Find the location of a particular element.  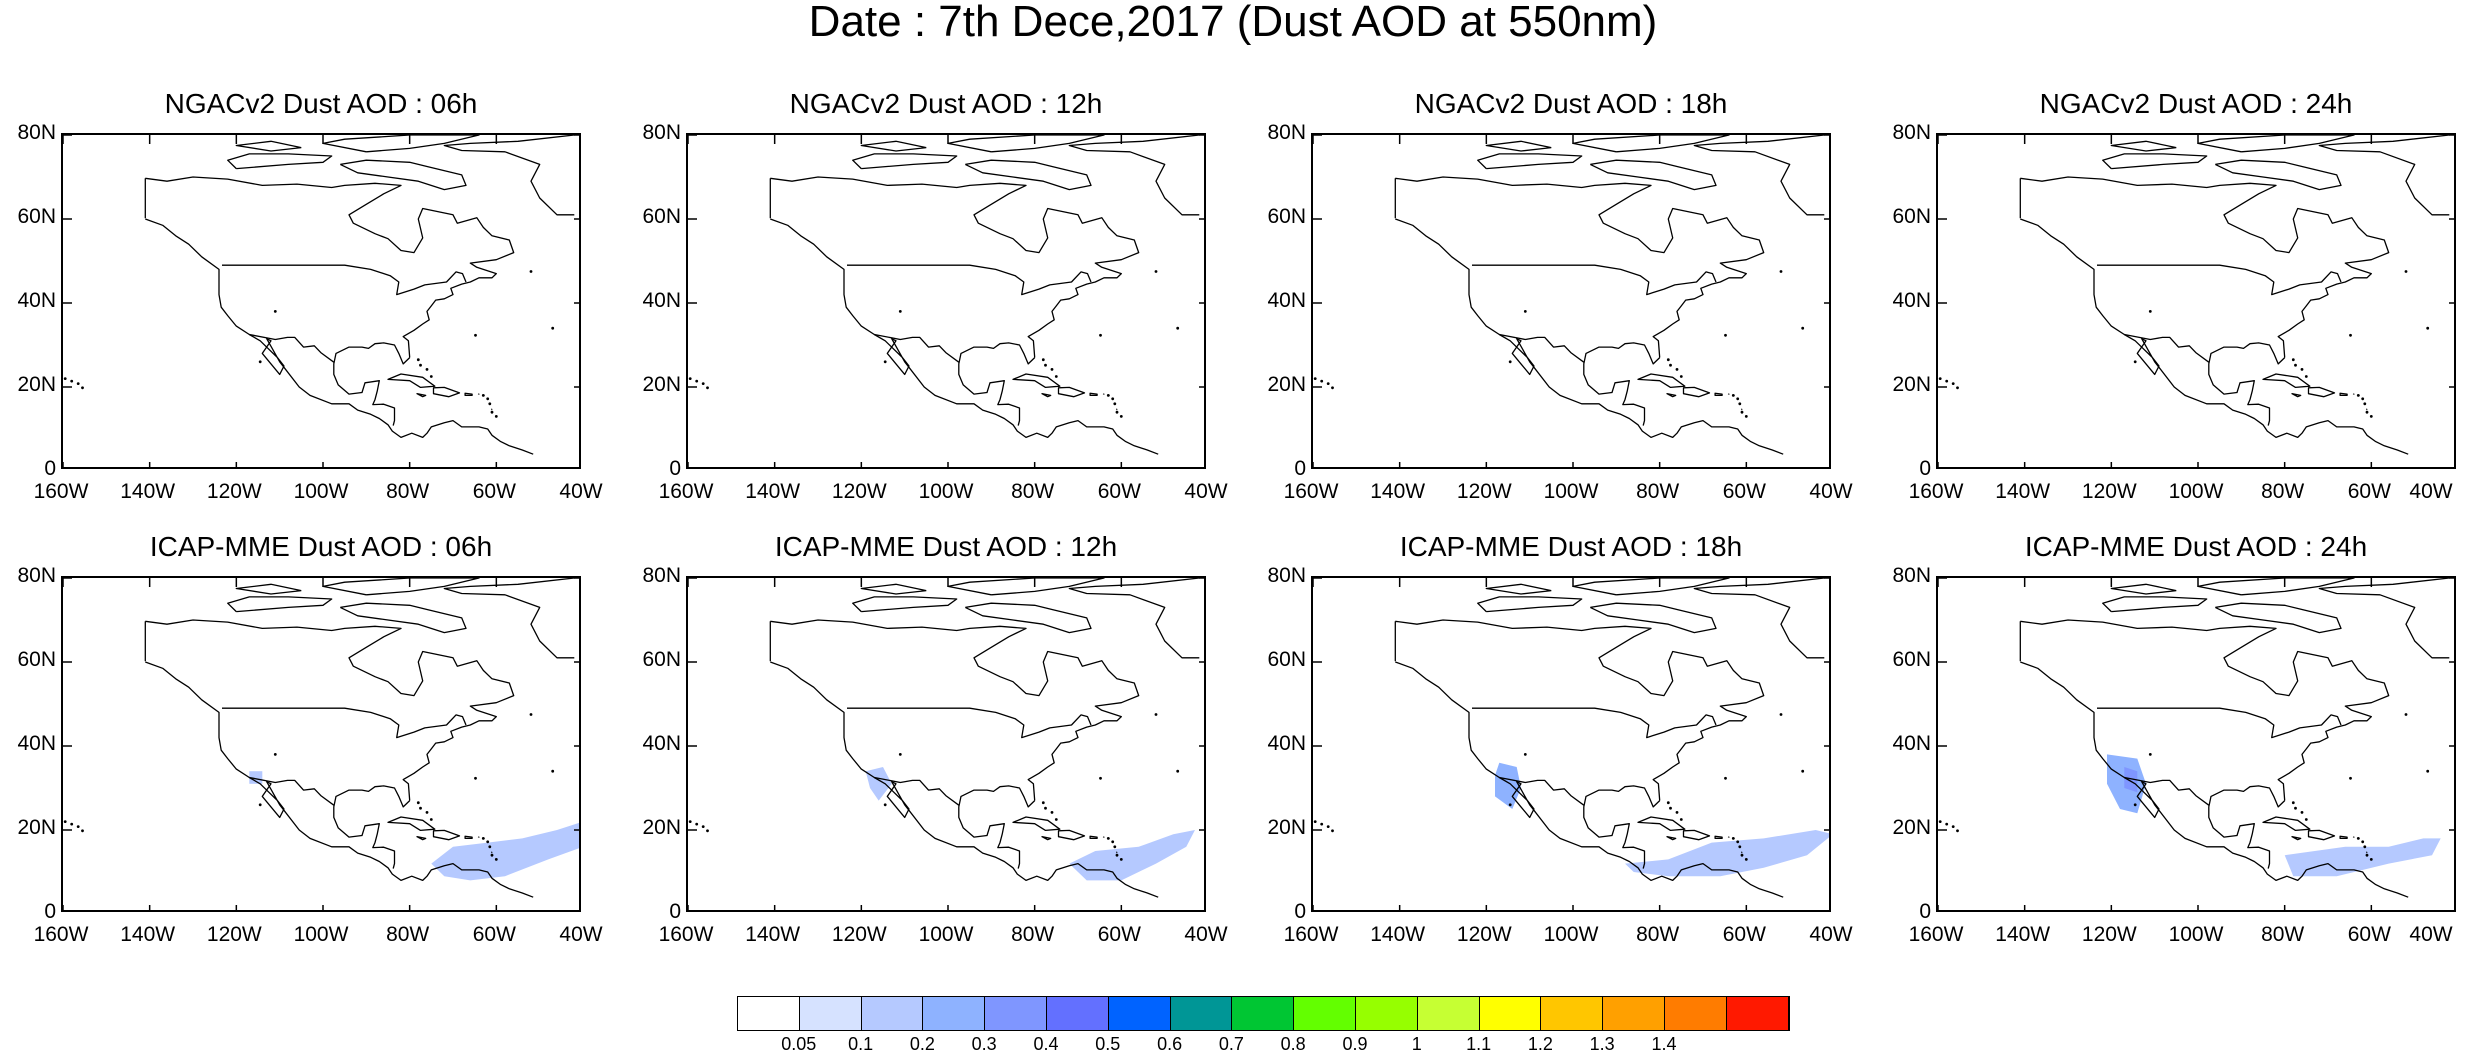

colorbar-label: 0.6 is located at coordinates (1170, 1044).